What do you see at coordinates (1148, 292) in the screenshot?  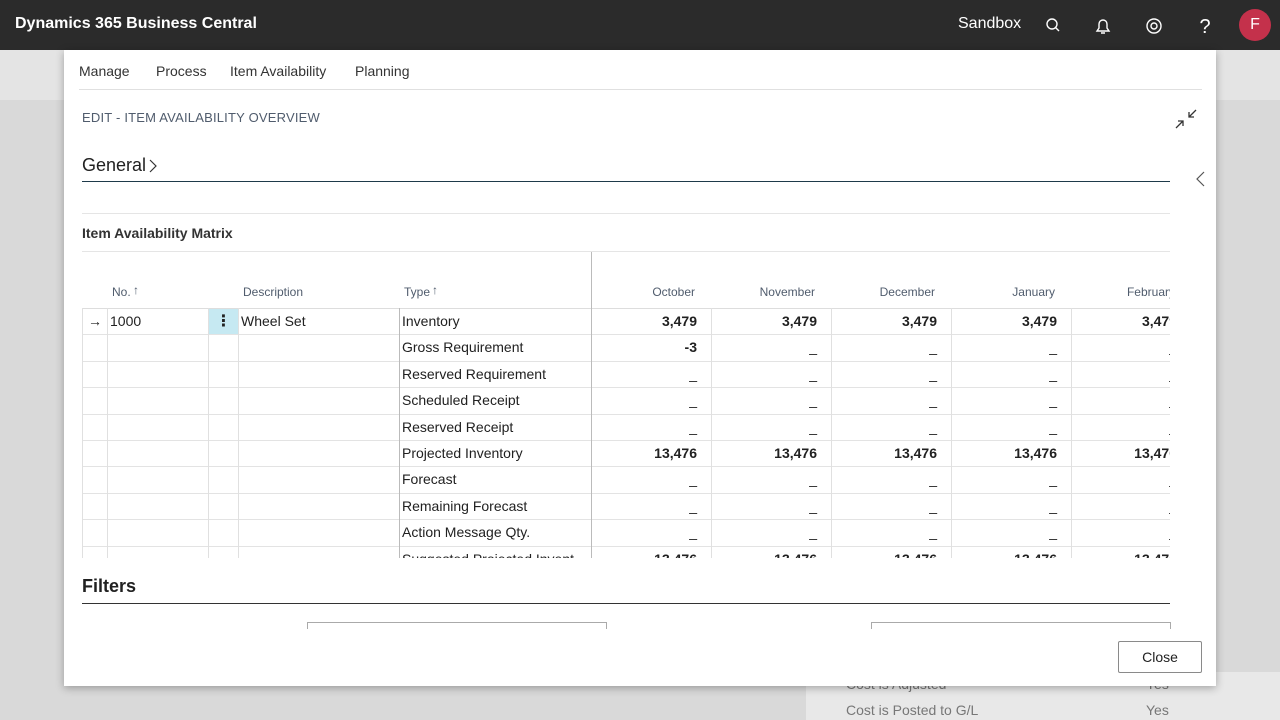 I see `column-header: February` at bounding box center [1148, 292].